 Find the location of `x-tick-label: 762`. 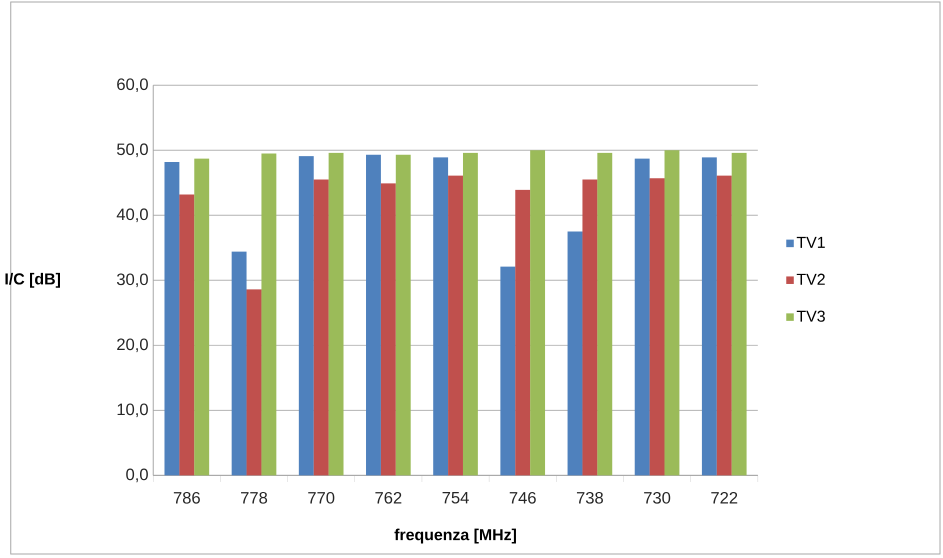

x-tick-label: 762 is located at coordinates (388, 498).